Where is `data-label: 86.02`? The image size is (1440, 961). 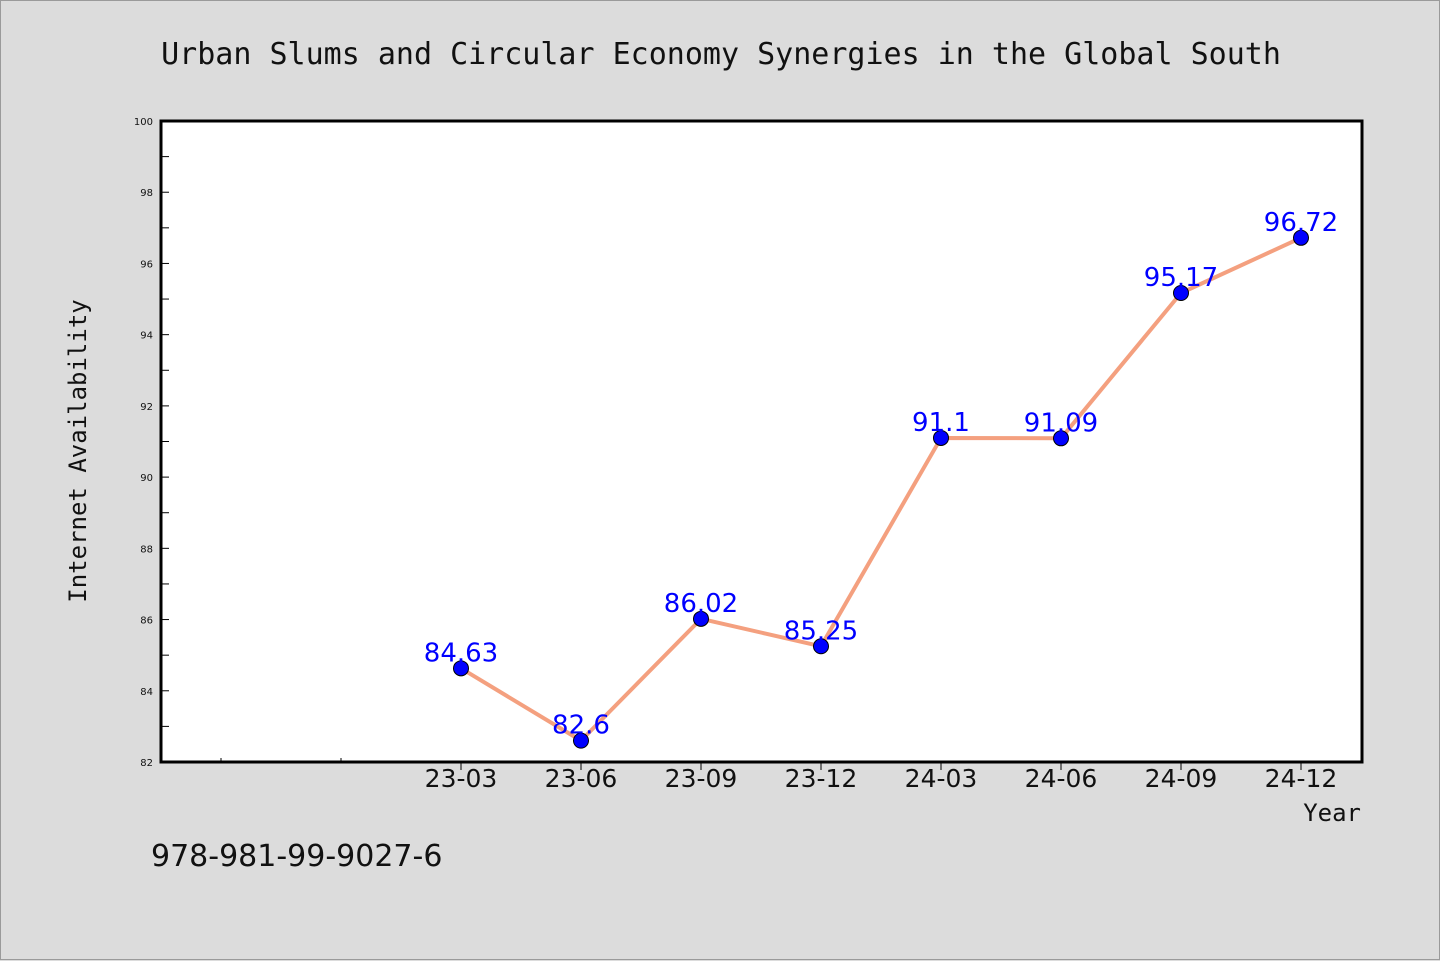
data-label: 86.02 is located at coordinates (701, 604).